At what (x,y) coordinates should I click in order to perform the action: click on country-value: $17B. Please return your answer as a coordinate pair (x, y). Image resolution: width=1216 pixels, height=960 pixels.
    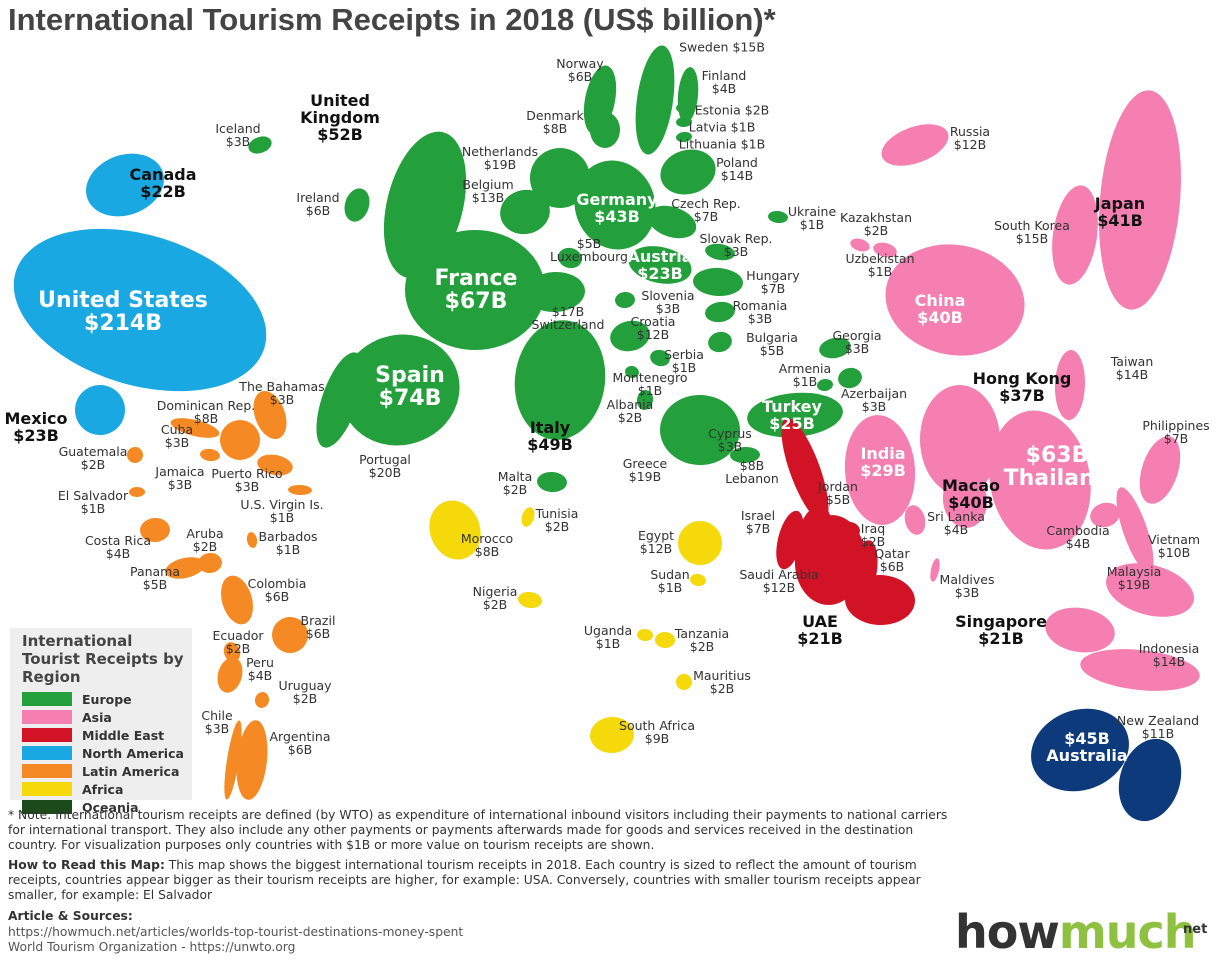
    Looking at the image, I should click on (568, 311).